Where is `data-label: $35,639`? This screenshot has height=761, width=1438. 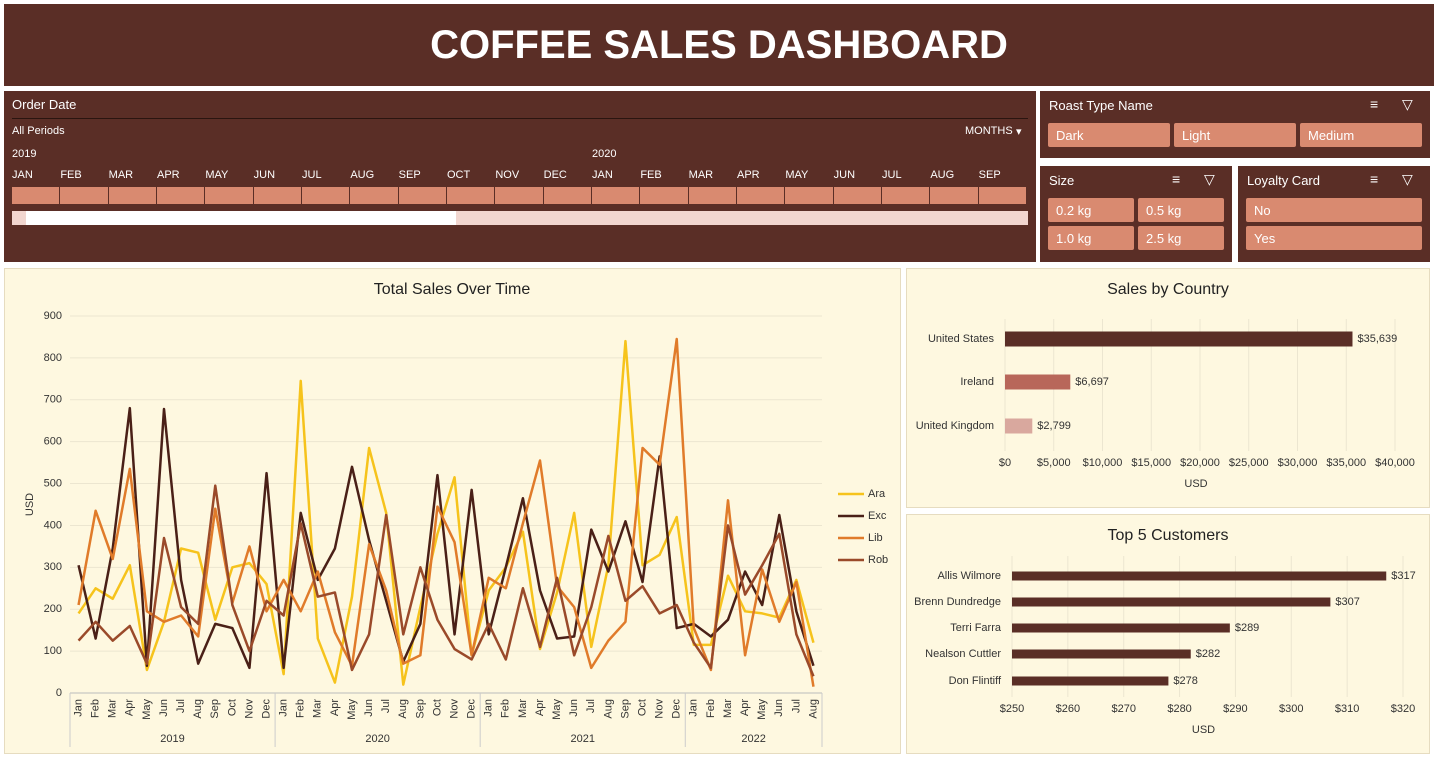 data-label: $35,639 is located at coordinates (1377, 339).